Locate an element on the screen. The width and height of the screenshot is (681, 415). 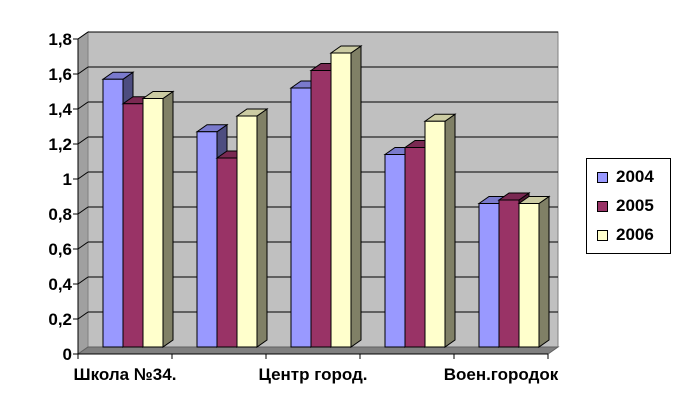
y-tick-label: 1,4 is located at coordinates (60, 109).